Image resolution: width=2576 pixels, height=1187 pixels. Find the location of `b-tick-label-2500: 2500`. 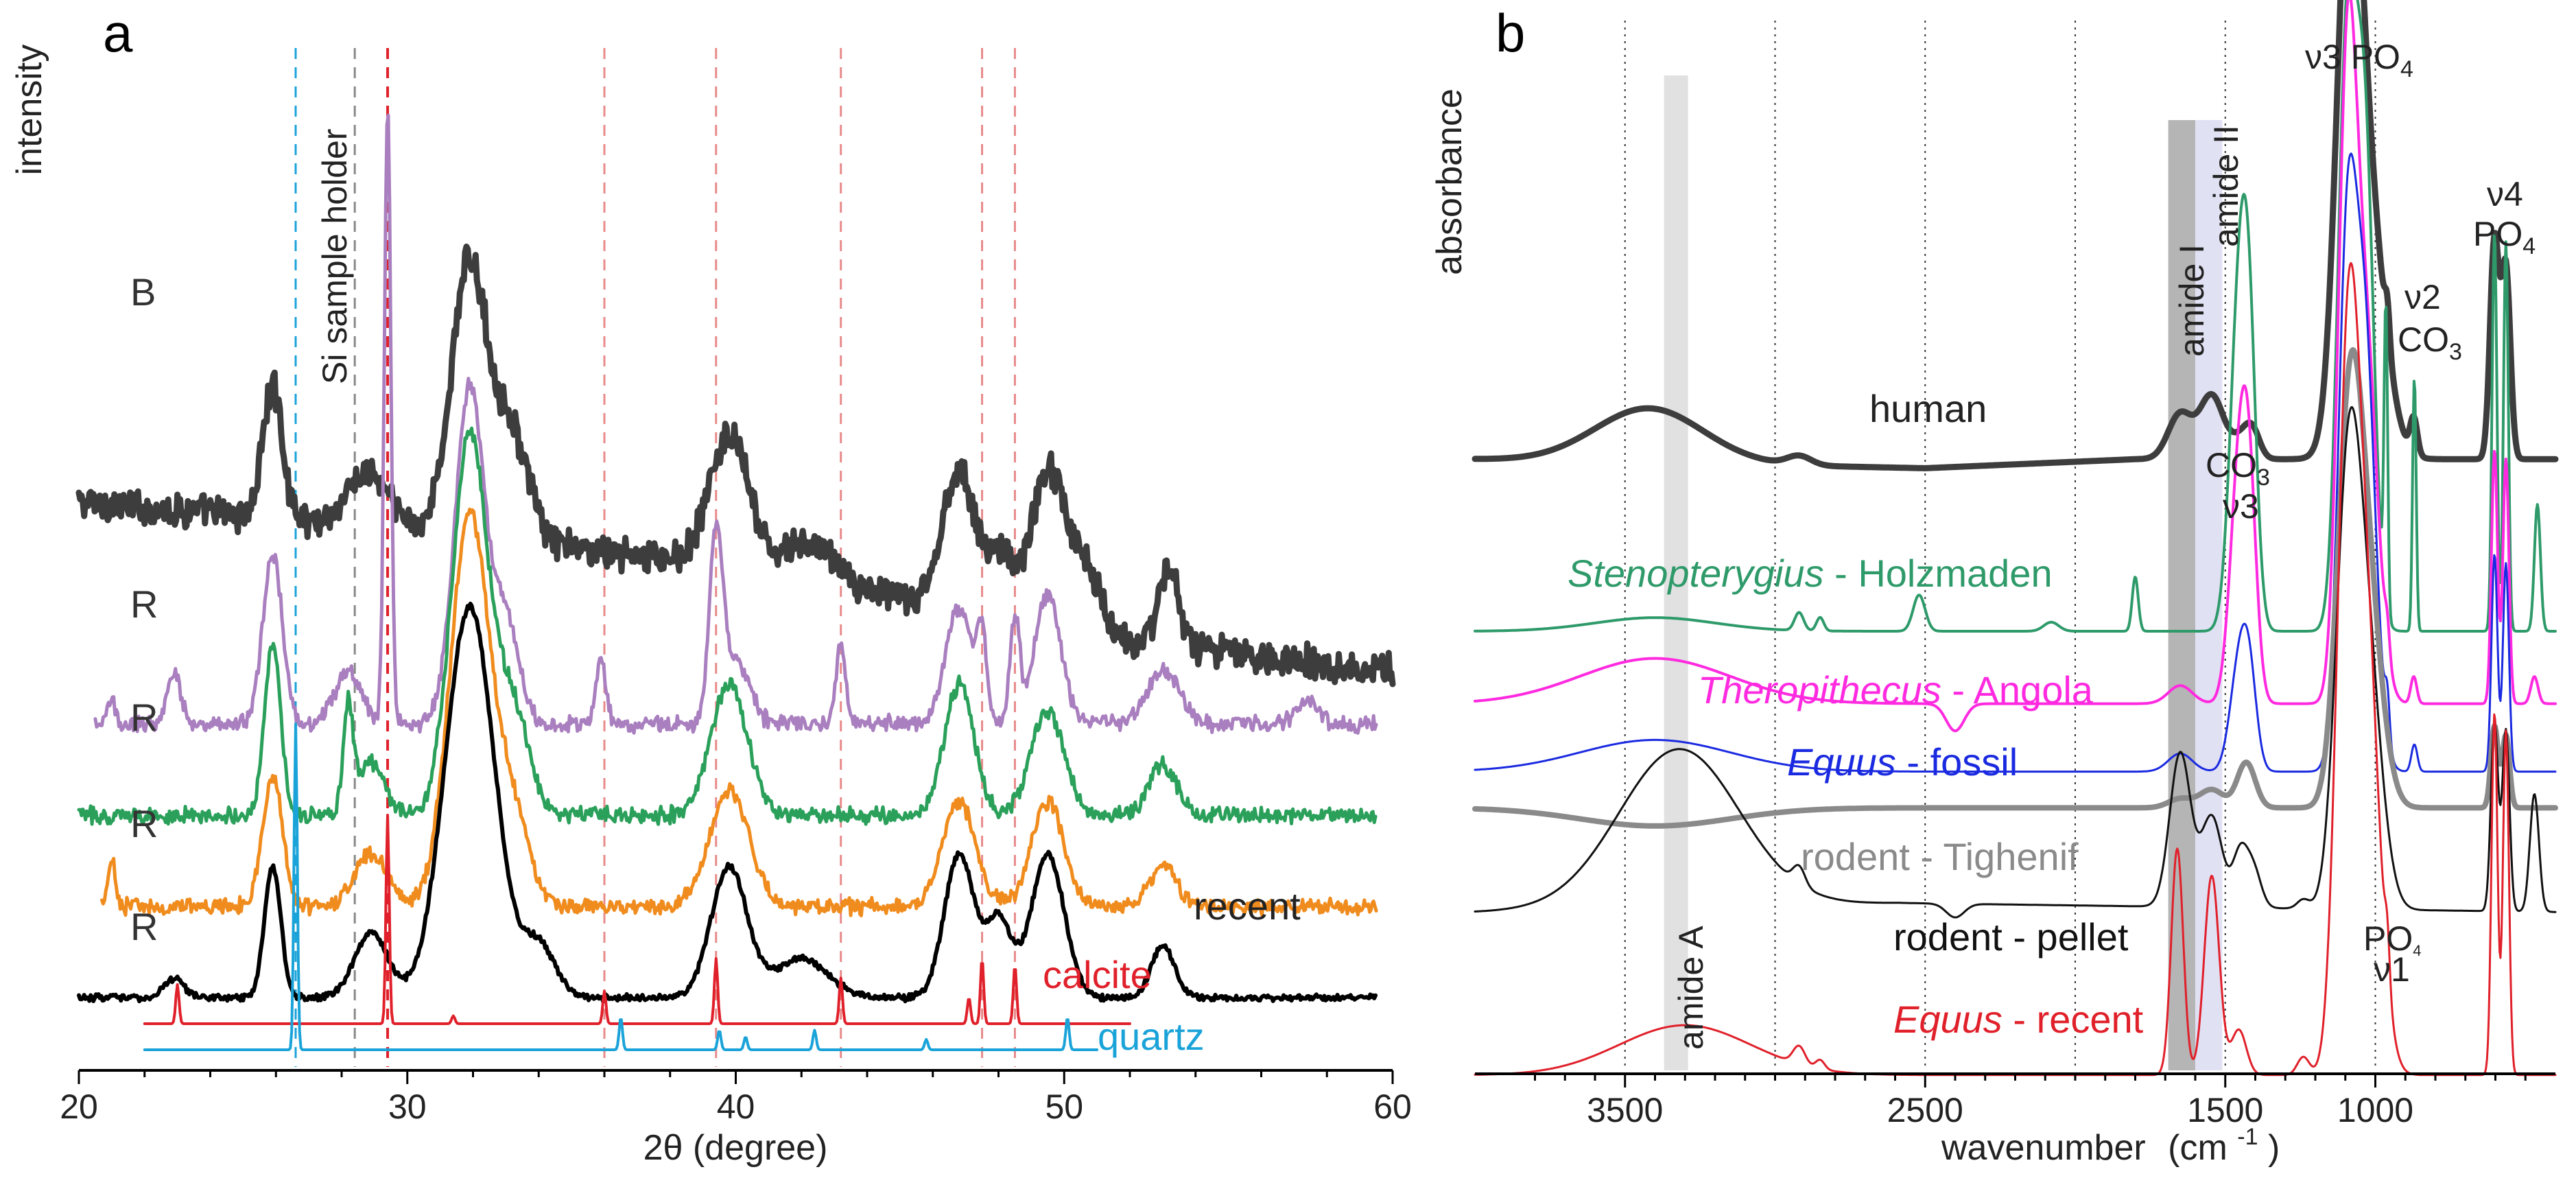

b-tick-label-2500: 2500 is located at coordinates (1925, 1110).